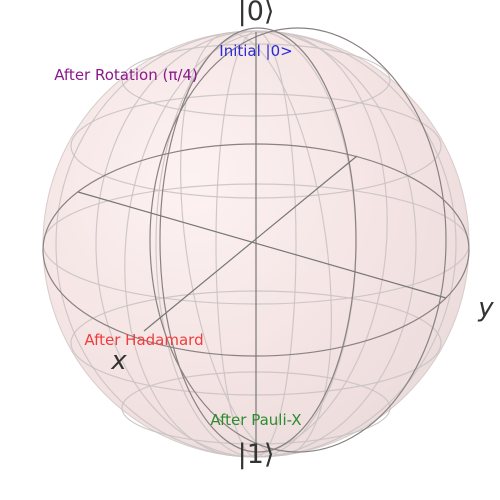 This screenshot has height=500, width=500. What do you see at coordinates (255, 51) in the screenshot?
I see `annotation-initial: Initial |0>` at bounding box center [255, 51].